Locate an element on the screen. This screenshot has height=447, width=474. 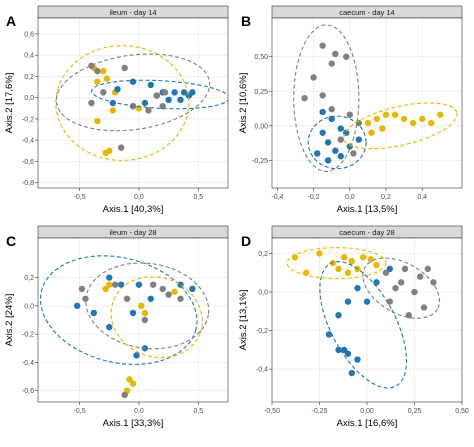
y-tick-label: 0,50 is located at coordinates (261, 57).